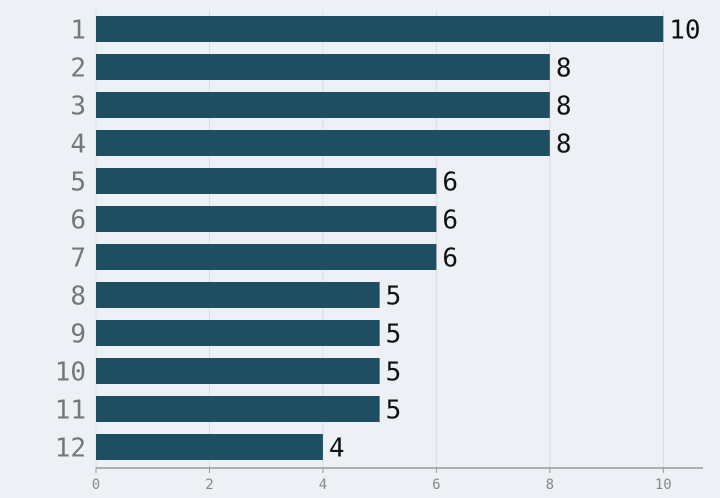  I want to click on y-tick-label: 1, so click(78, 31).